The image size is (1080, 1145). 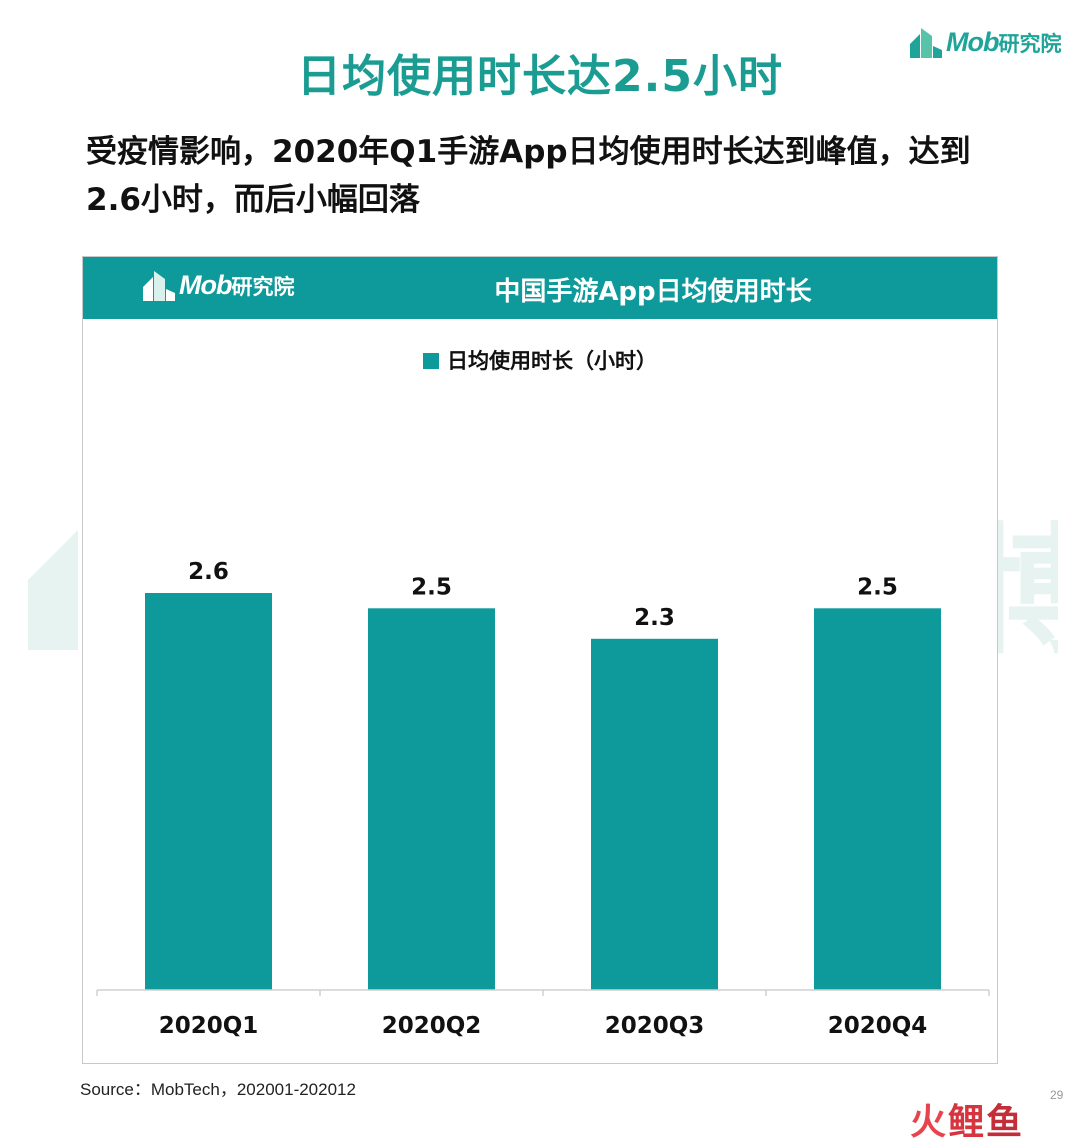 I want to click on brand-logo-header: Mob研究院, so click(x=217, y=285).